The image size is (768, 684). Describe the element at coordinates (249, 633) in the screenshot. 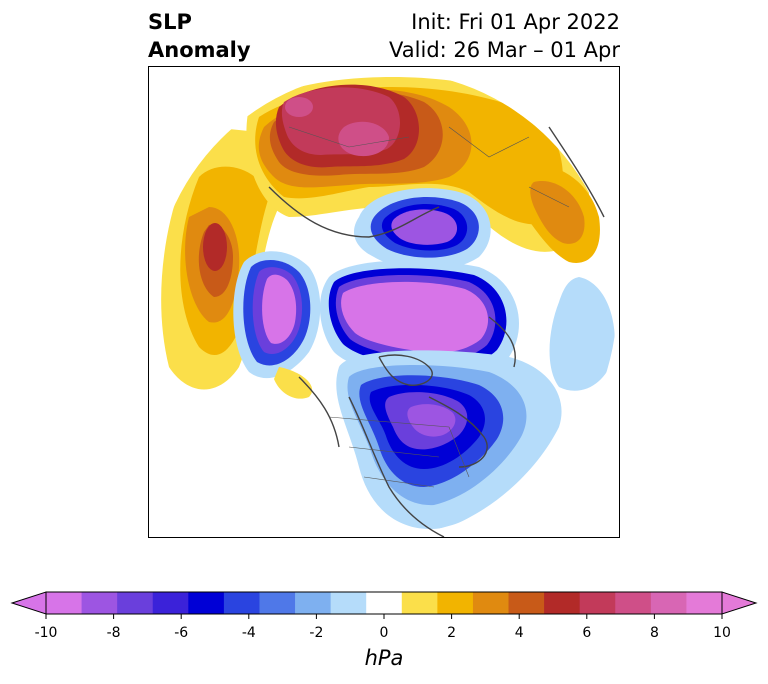

I see `colorbar-tick-label: -4` at that location.